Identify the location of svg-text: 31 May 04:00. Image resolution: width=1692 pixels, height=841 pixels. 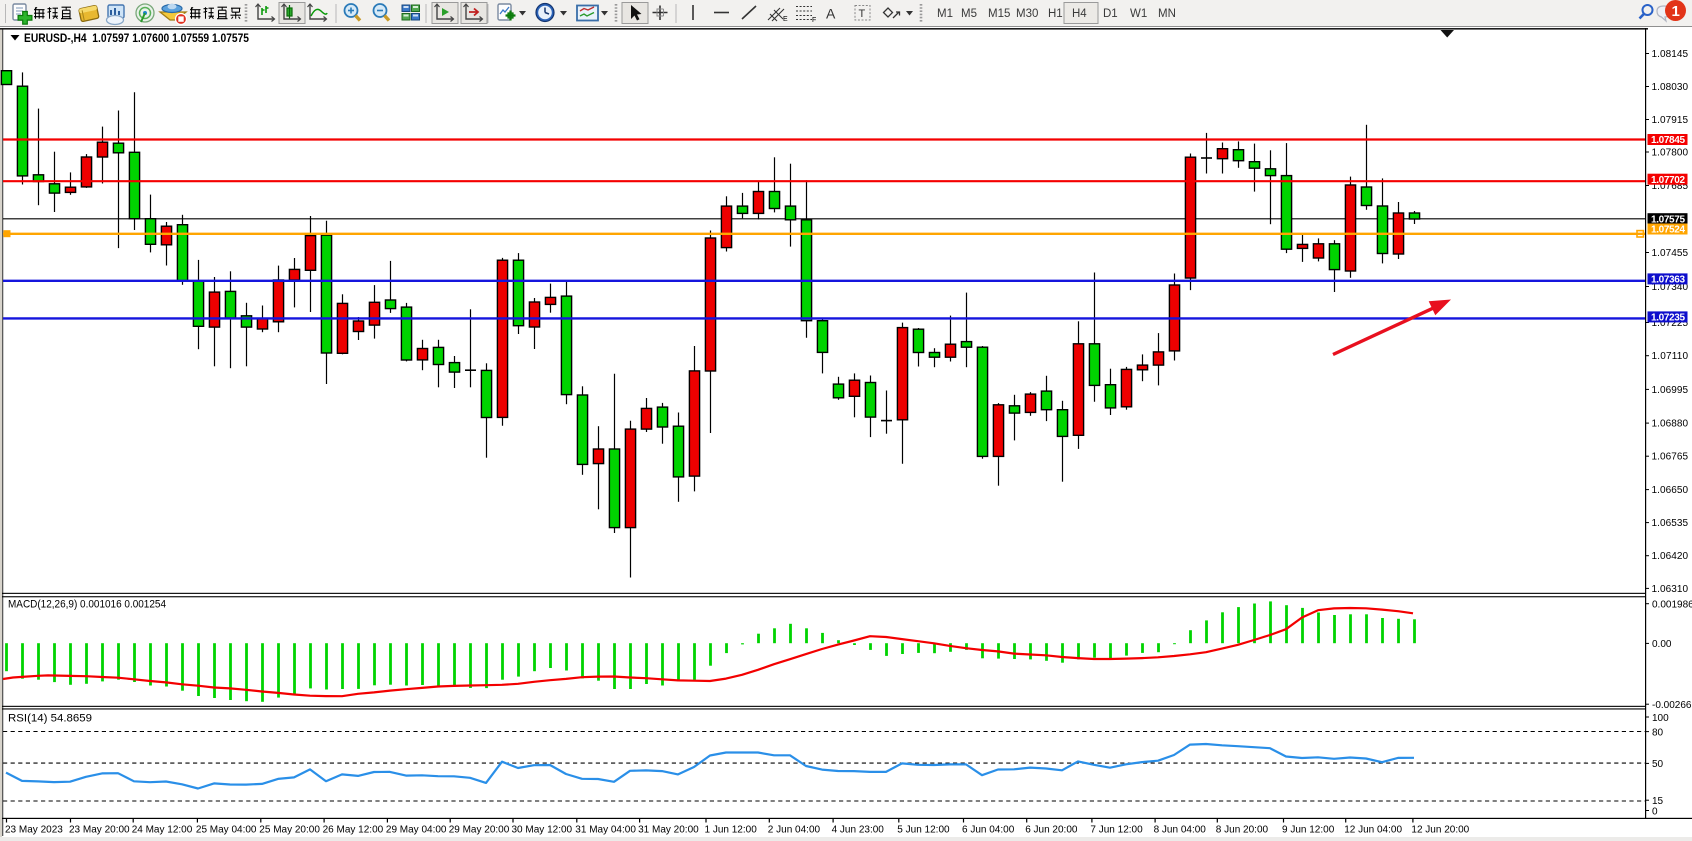
(605, 830).